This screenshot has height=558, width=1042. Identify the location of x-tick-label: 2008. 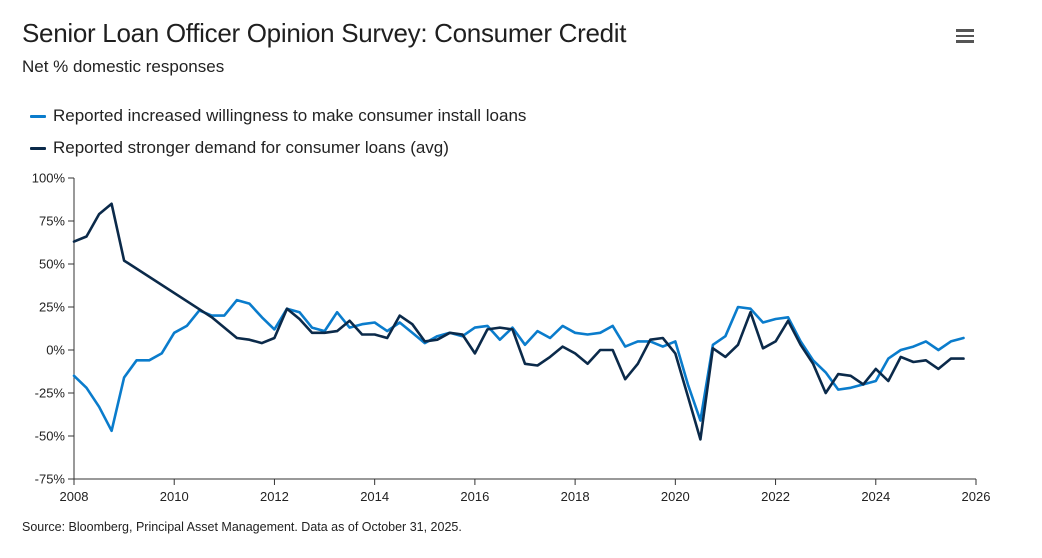
(74, 496).